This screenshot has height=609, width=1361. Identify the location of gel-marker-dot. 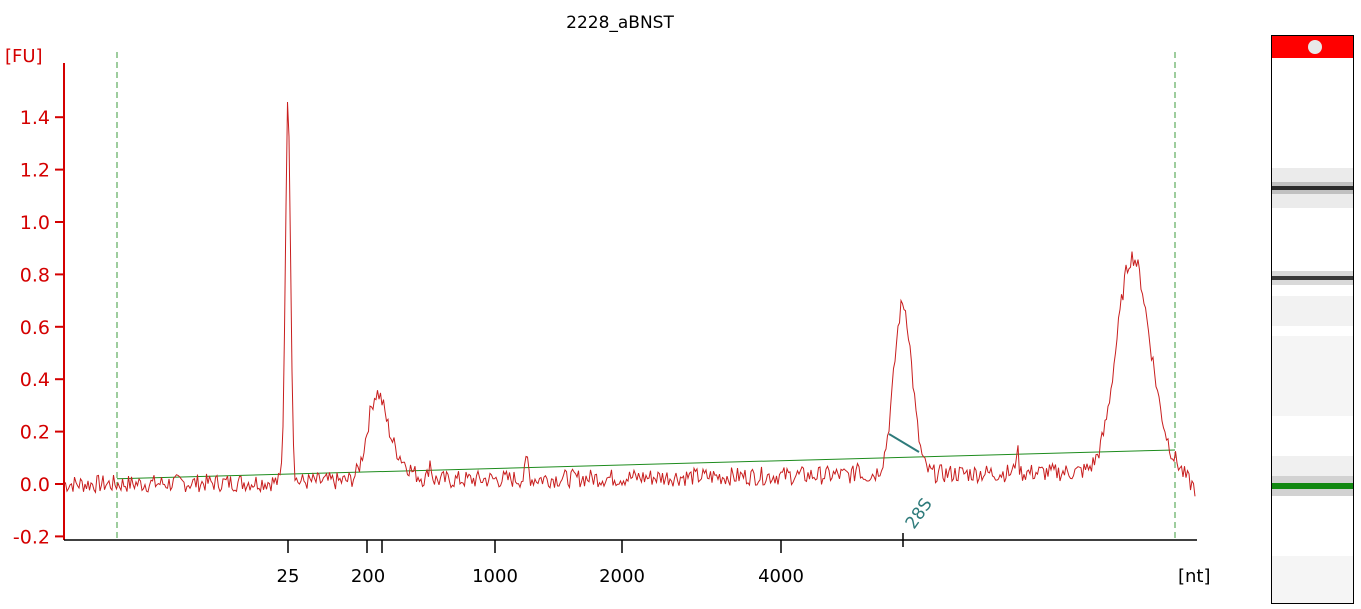
(1315, 47).